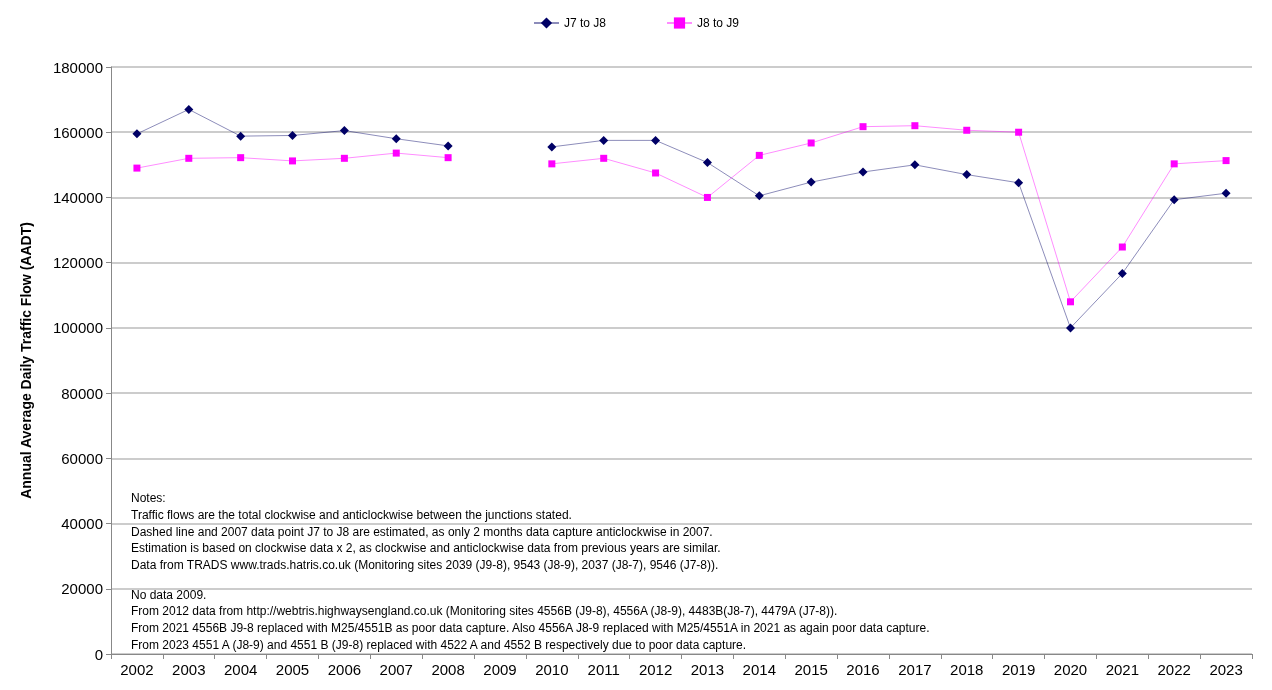 This screenshot has height=690, width=1272. What do you see at coordinates (603, 669) in the screenshot?
I see `x-tick-label: 2011` at bounding box center [603, 669].